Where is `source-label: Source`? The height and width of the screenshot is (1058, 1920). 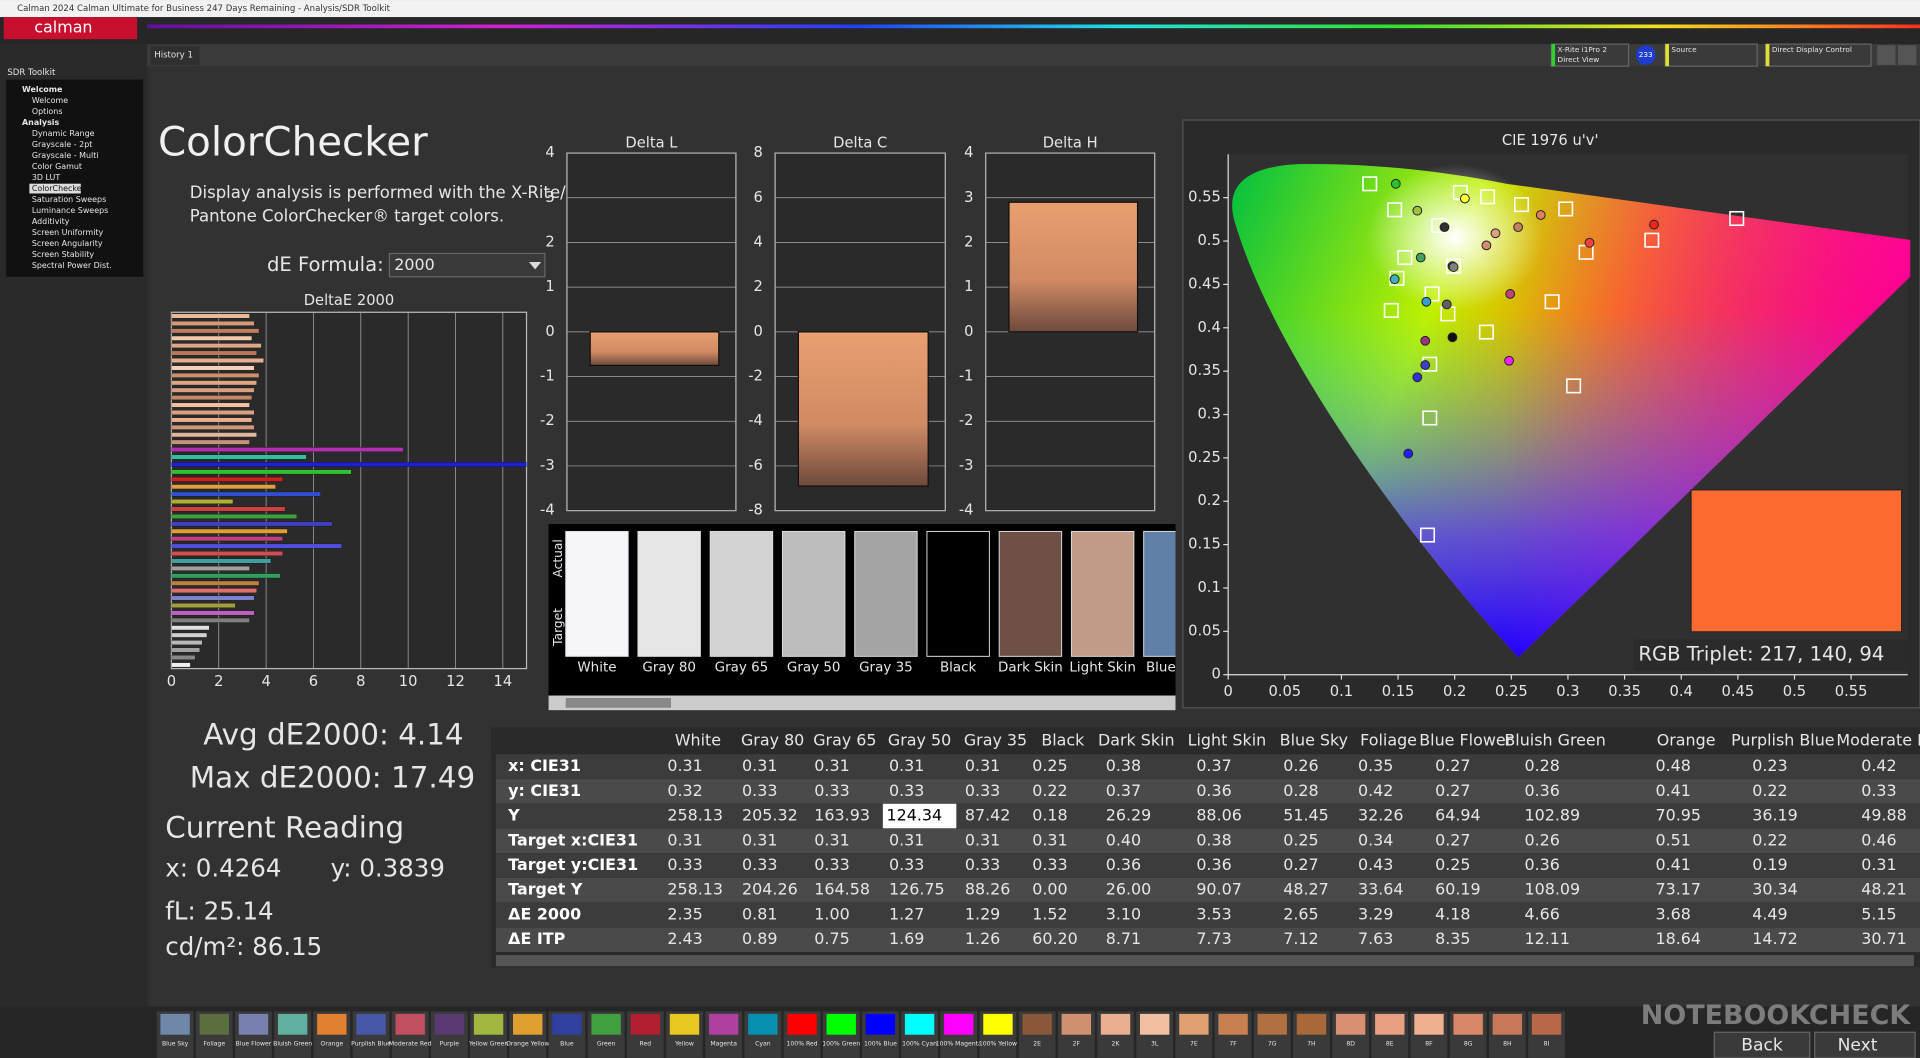 source-label: Source is located at coordinates (1684, 49).